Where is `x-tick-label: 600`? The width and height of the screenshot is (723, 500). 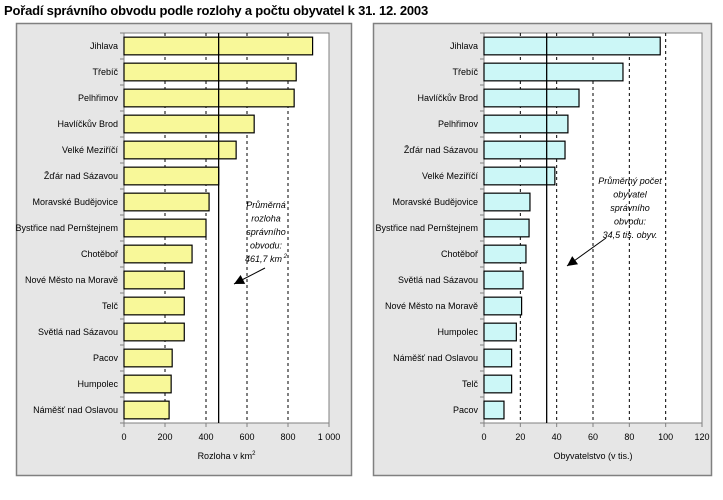
x-tick-label: 600 is located at coordinates (246, 437).